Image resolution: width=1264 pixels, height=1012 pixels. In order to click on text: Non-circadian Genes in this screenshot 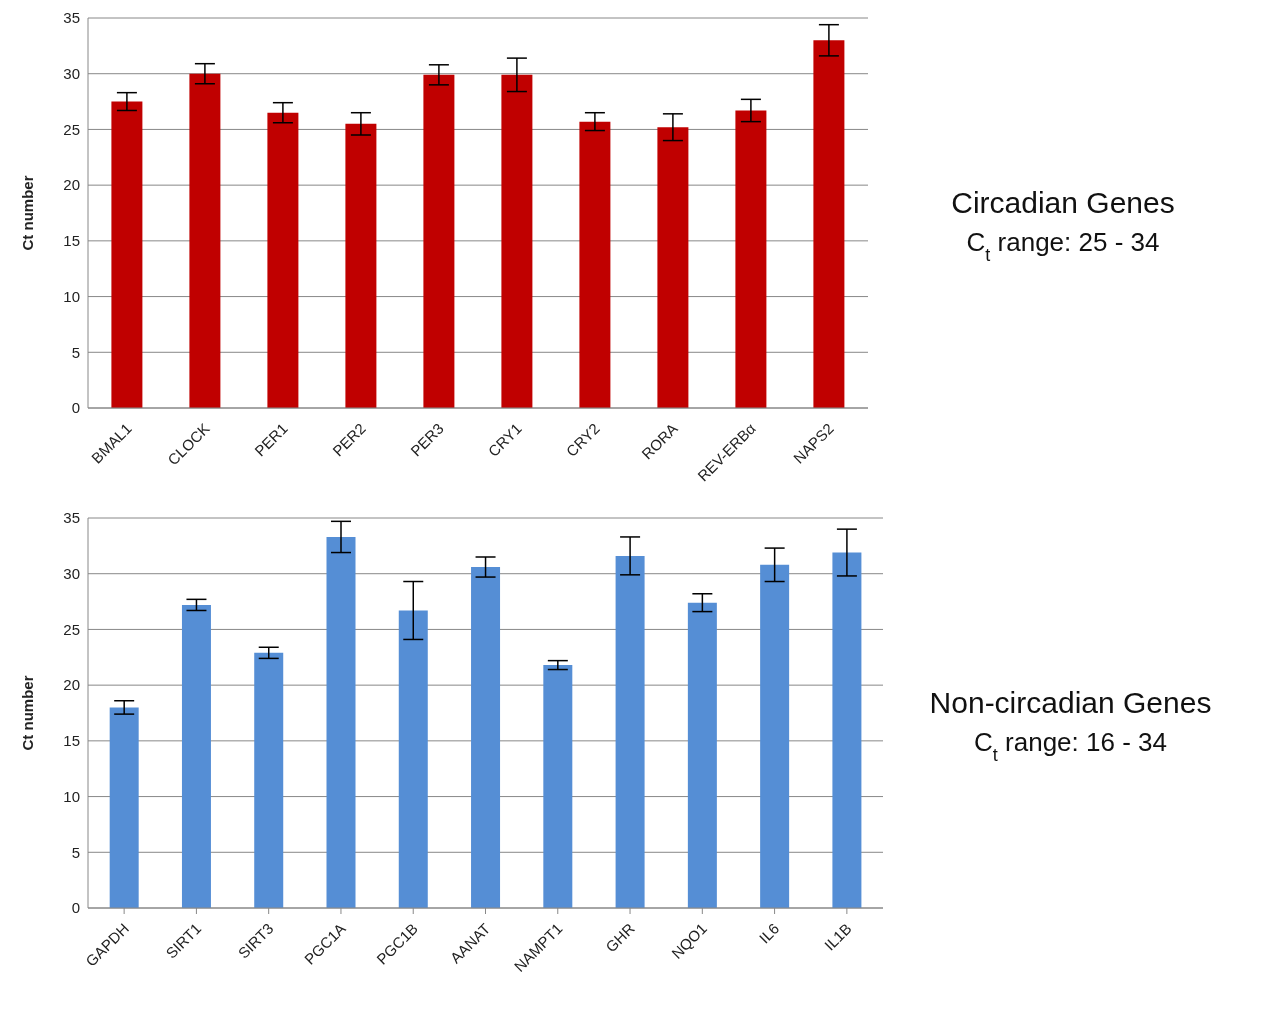, I will do `click(1070, 702)`.